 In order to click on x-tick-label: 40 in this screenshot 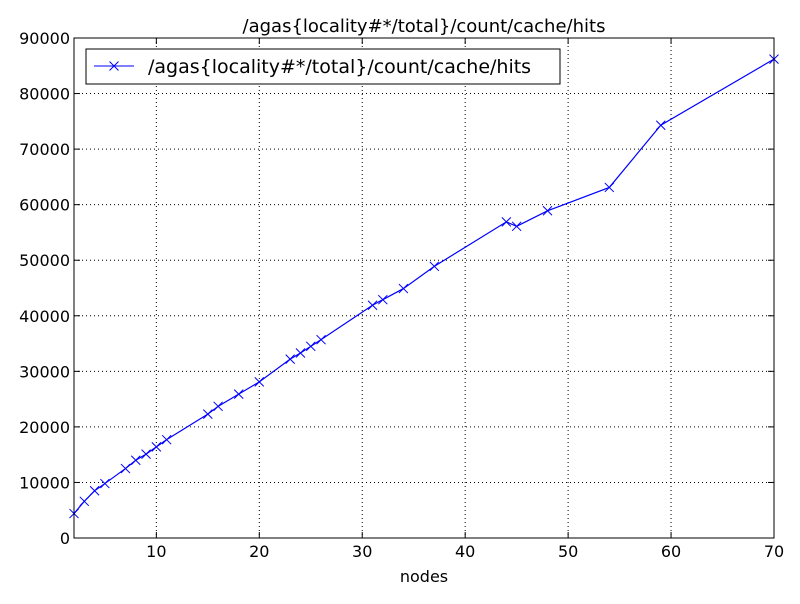, I will do `click(465, 551)`.